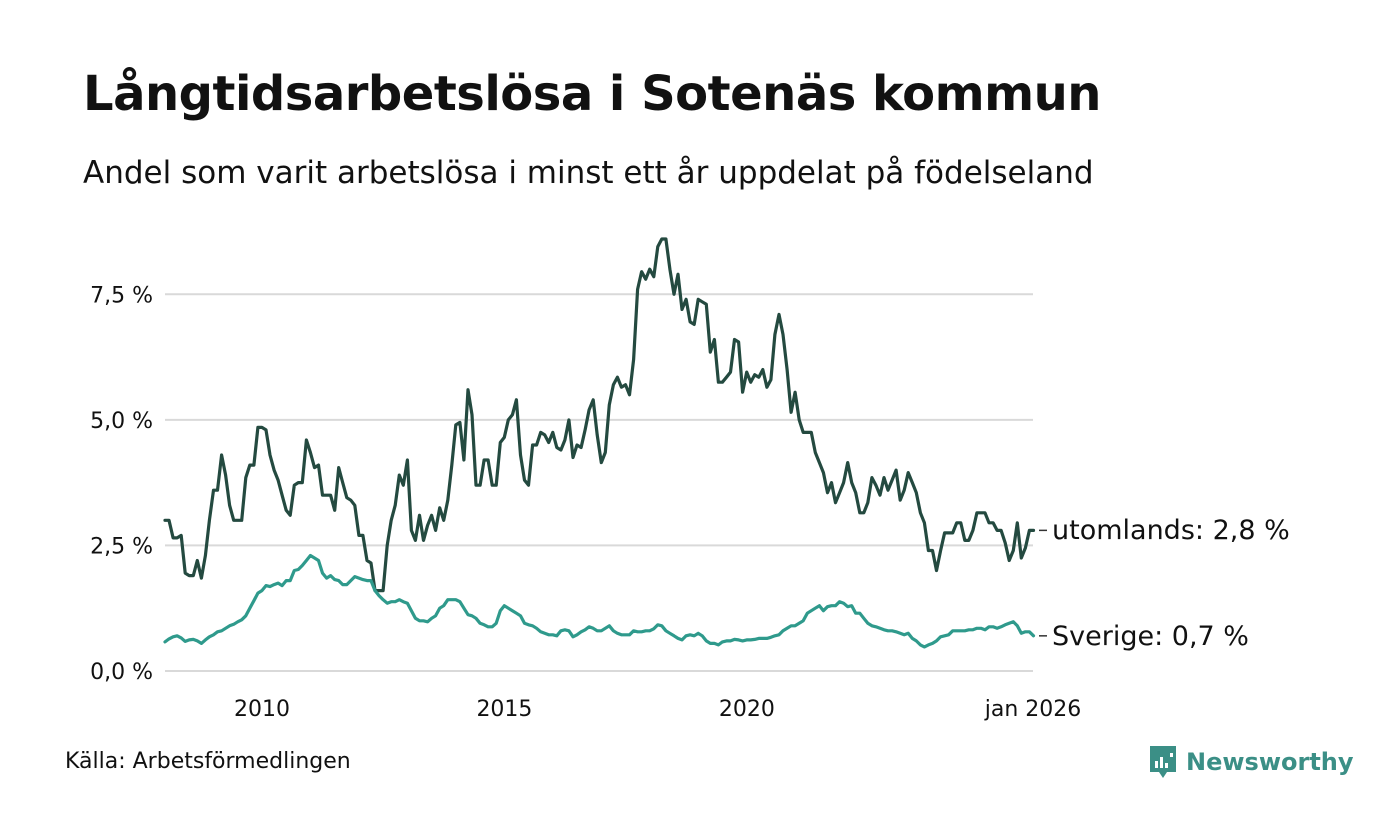 The image size is (1400, 840). What do you see at coordinates (747, 709) in the screenshot?
I see `x-tick-label: 2020` at bounding box center [747, 709].